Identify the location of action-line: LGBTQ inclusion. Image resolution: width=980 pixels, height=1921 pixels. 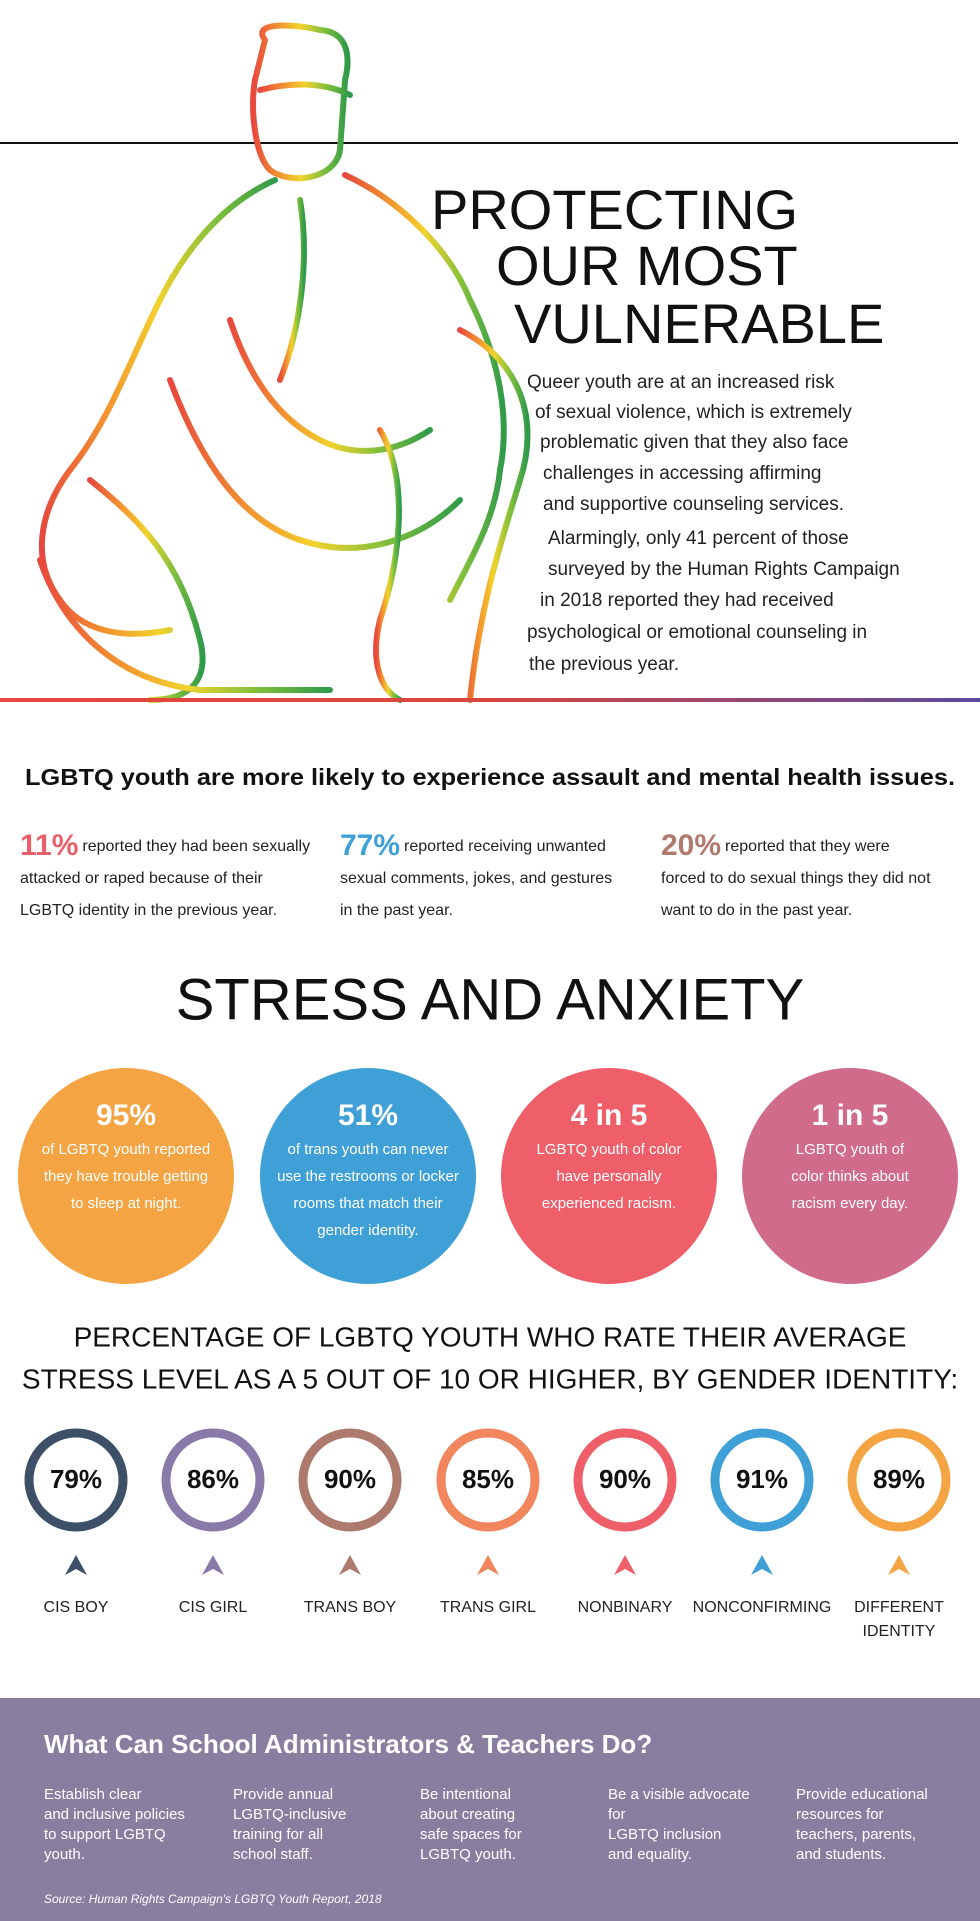
(664, 1834).